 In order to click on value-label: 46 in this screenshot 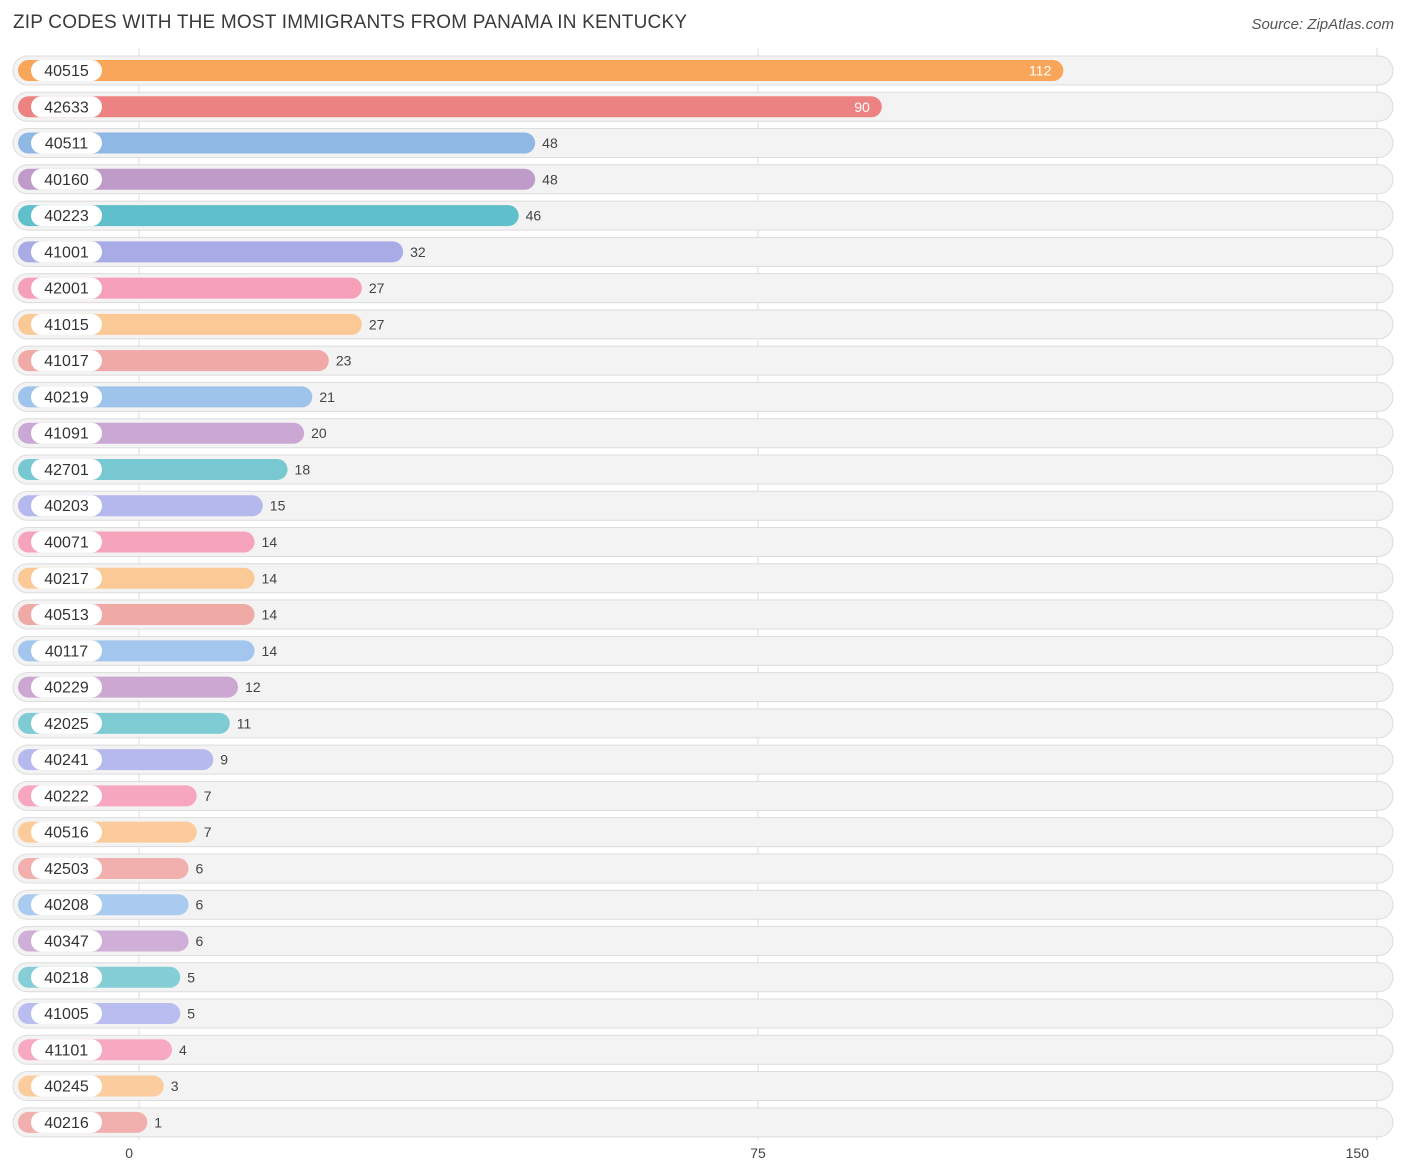, I will do `click(534, 216)`.